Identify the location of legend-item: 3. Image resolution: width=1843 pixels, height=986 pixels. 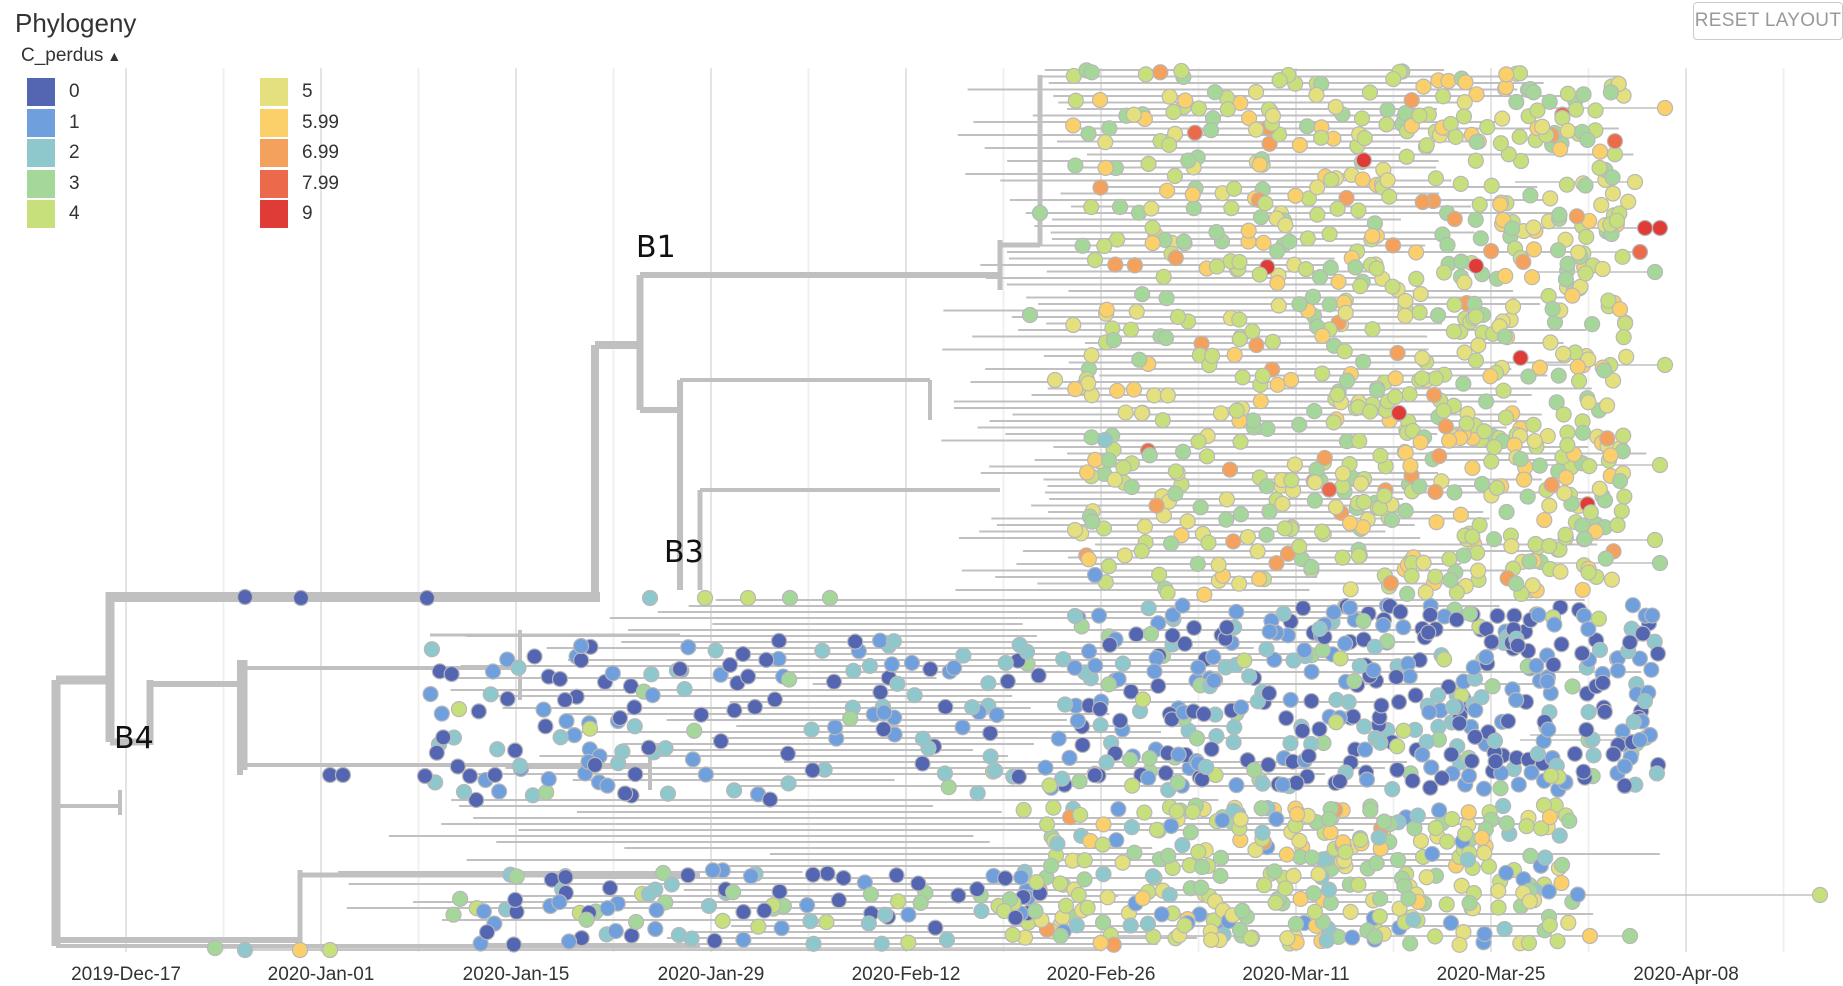
(53, 183).